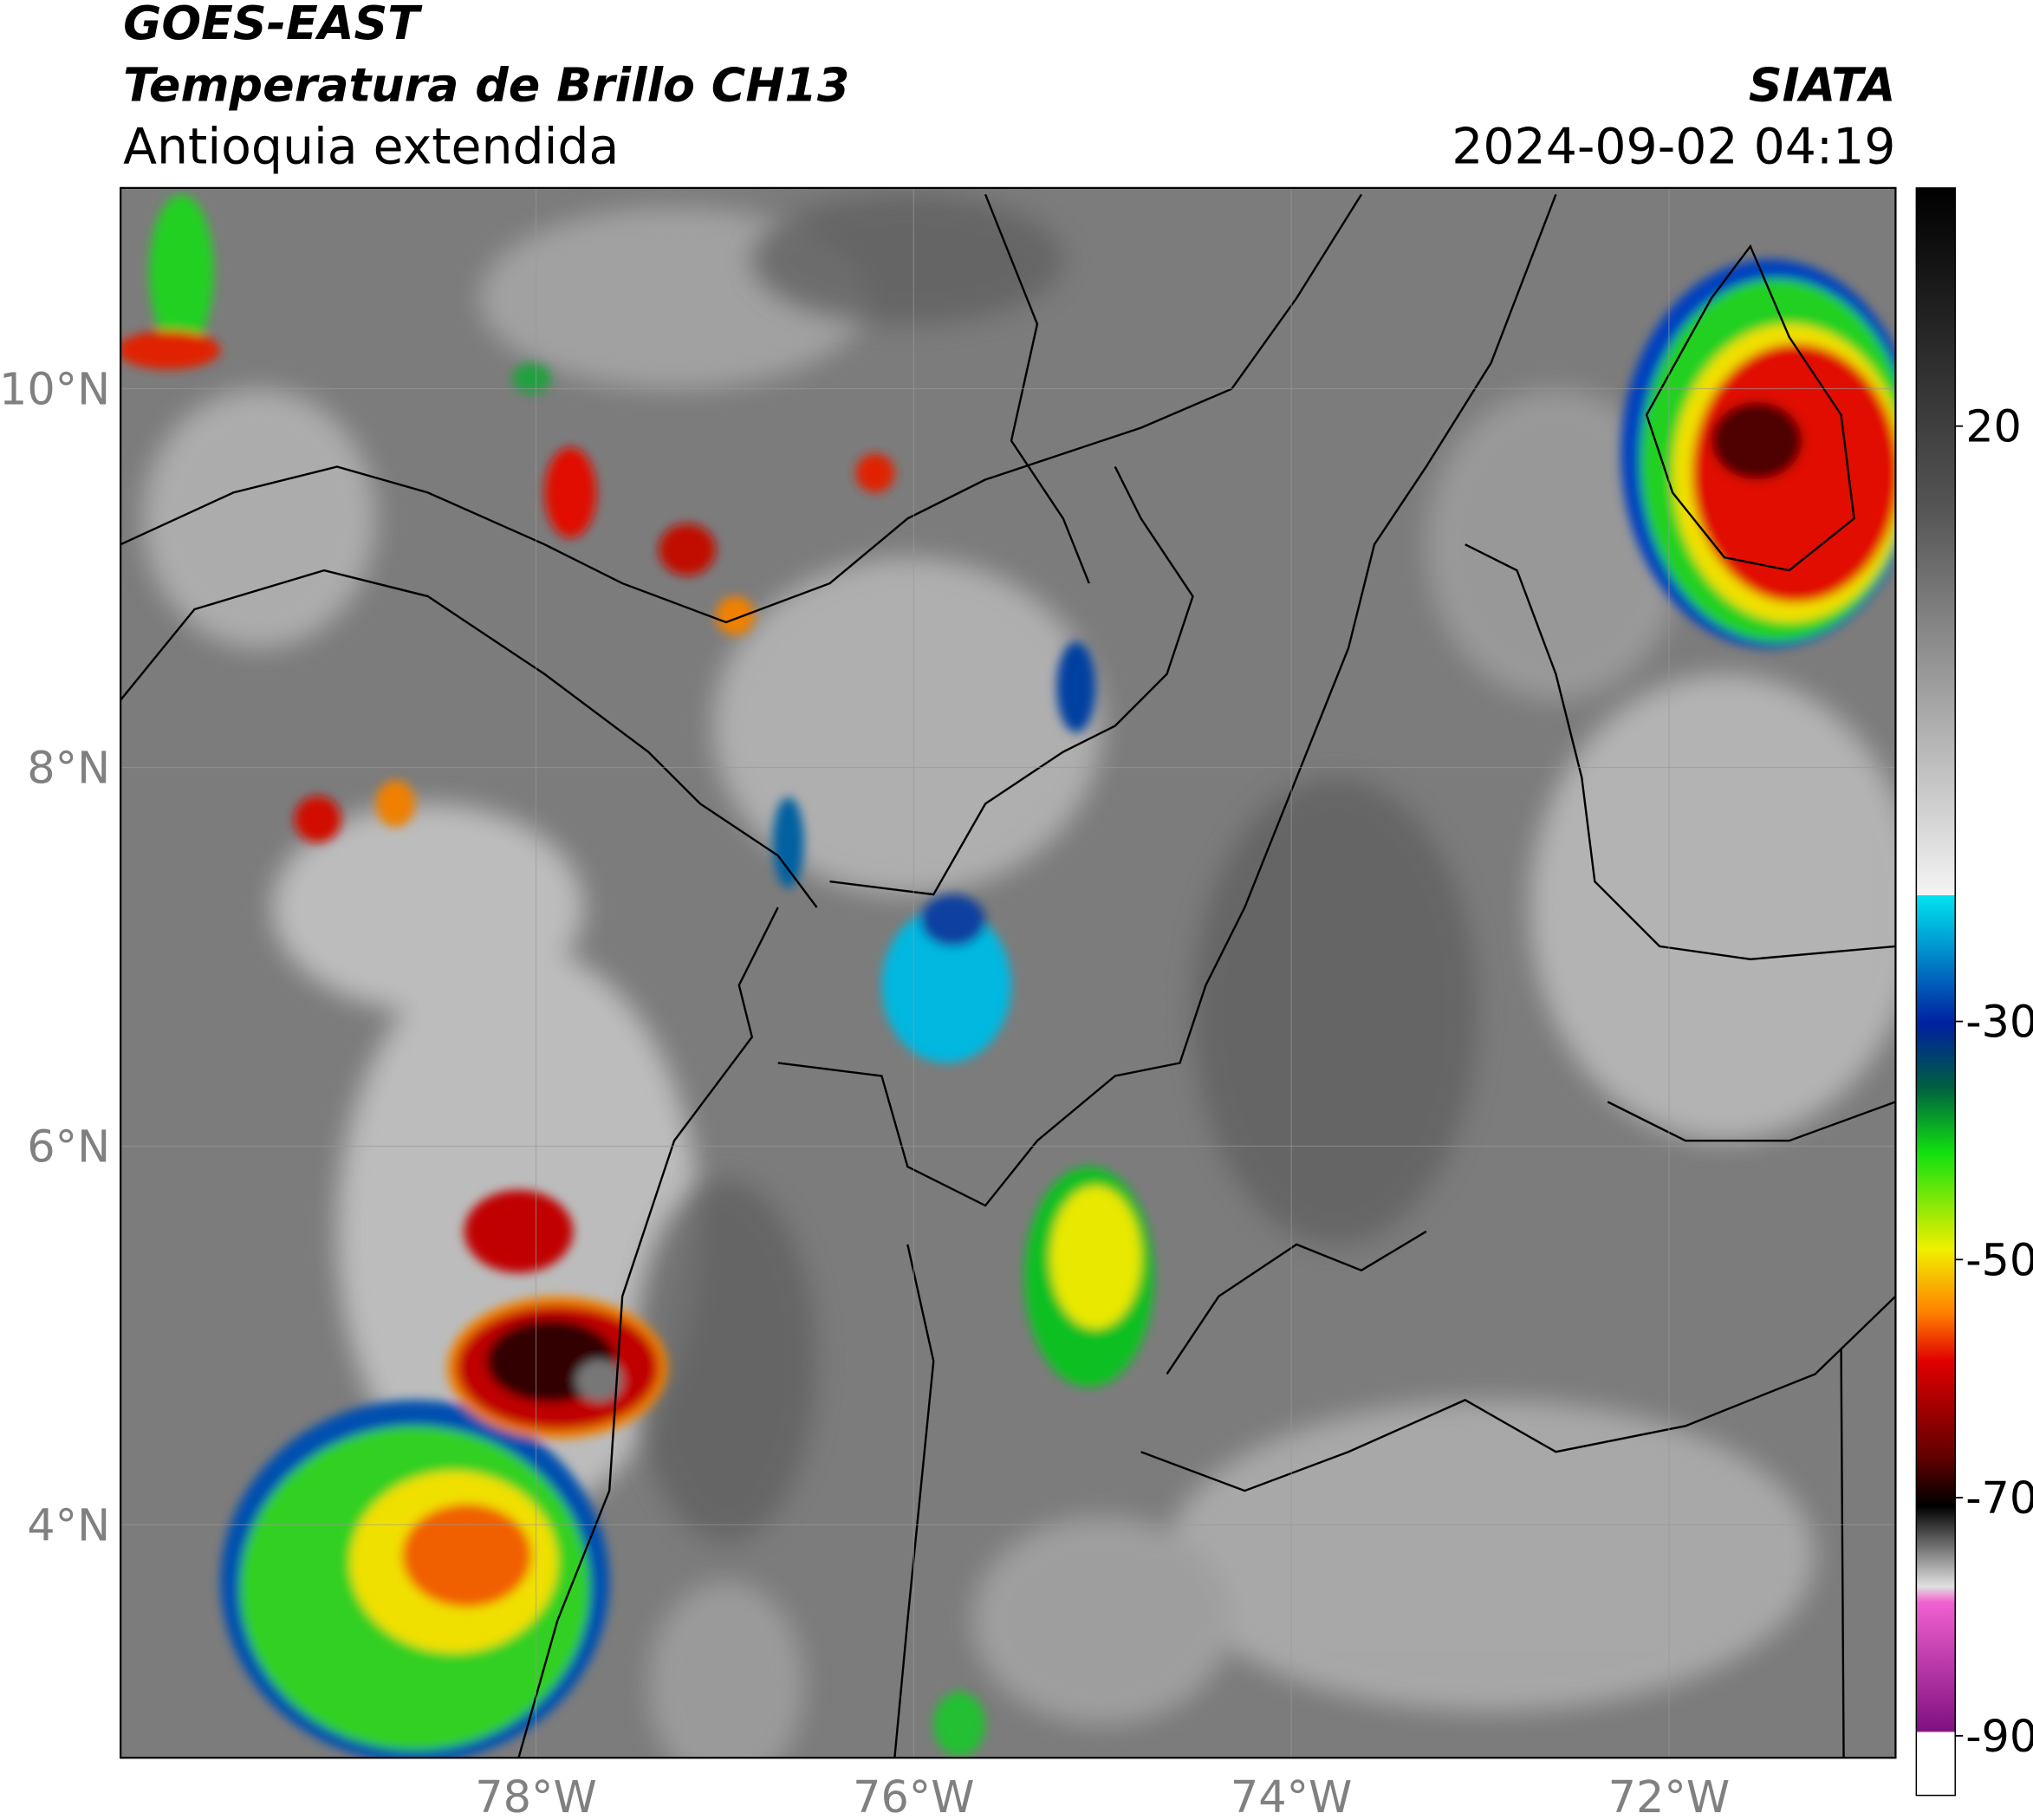 This screenshot has height=1820, width=2033. What do you see at coordinates (486, 85) in the screenshot?
I see `product: Temperatura de Brillo CH13` at bounding box center [486, 85].